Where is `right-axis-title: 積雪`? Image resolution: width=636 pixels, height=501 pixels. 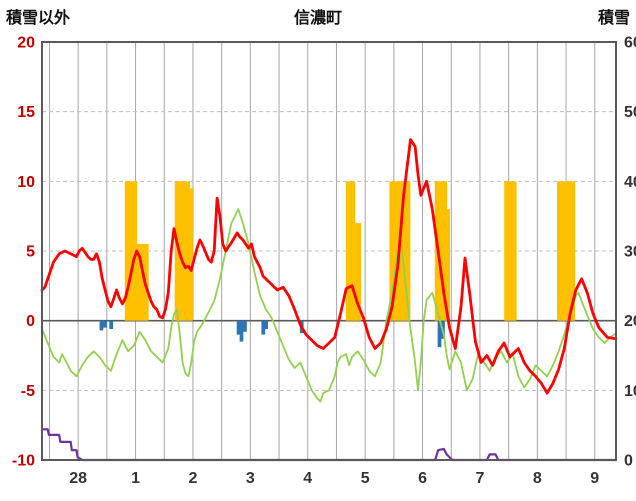 right-axis-title: 積雪 is located at coordinates (613, 18).